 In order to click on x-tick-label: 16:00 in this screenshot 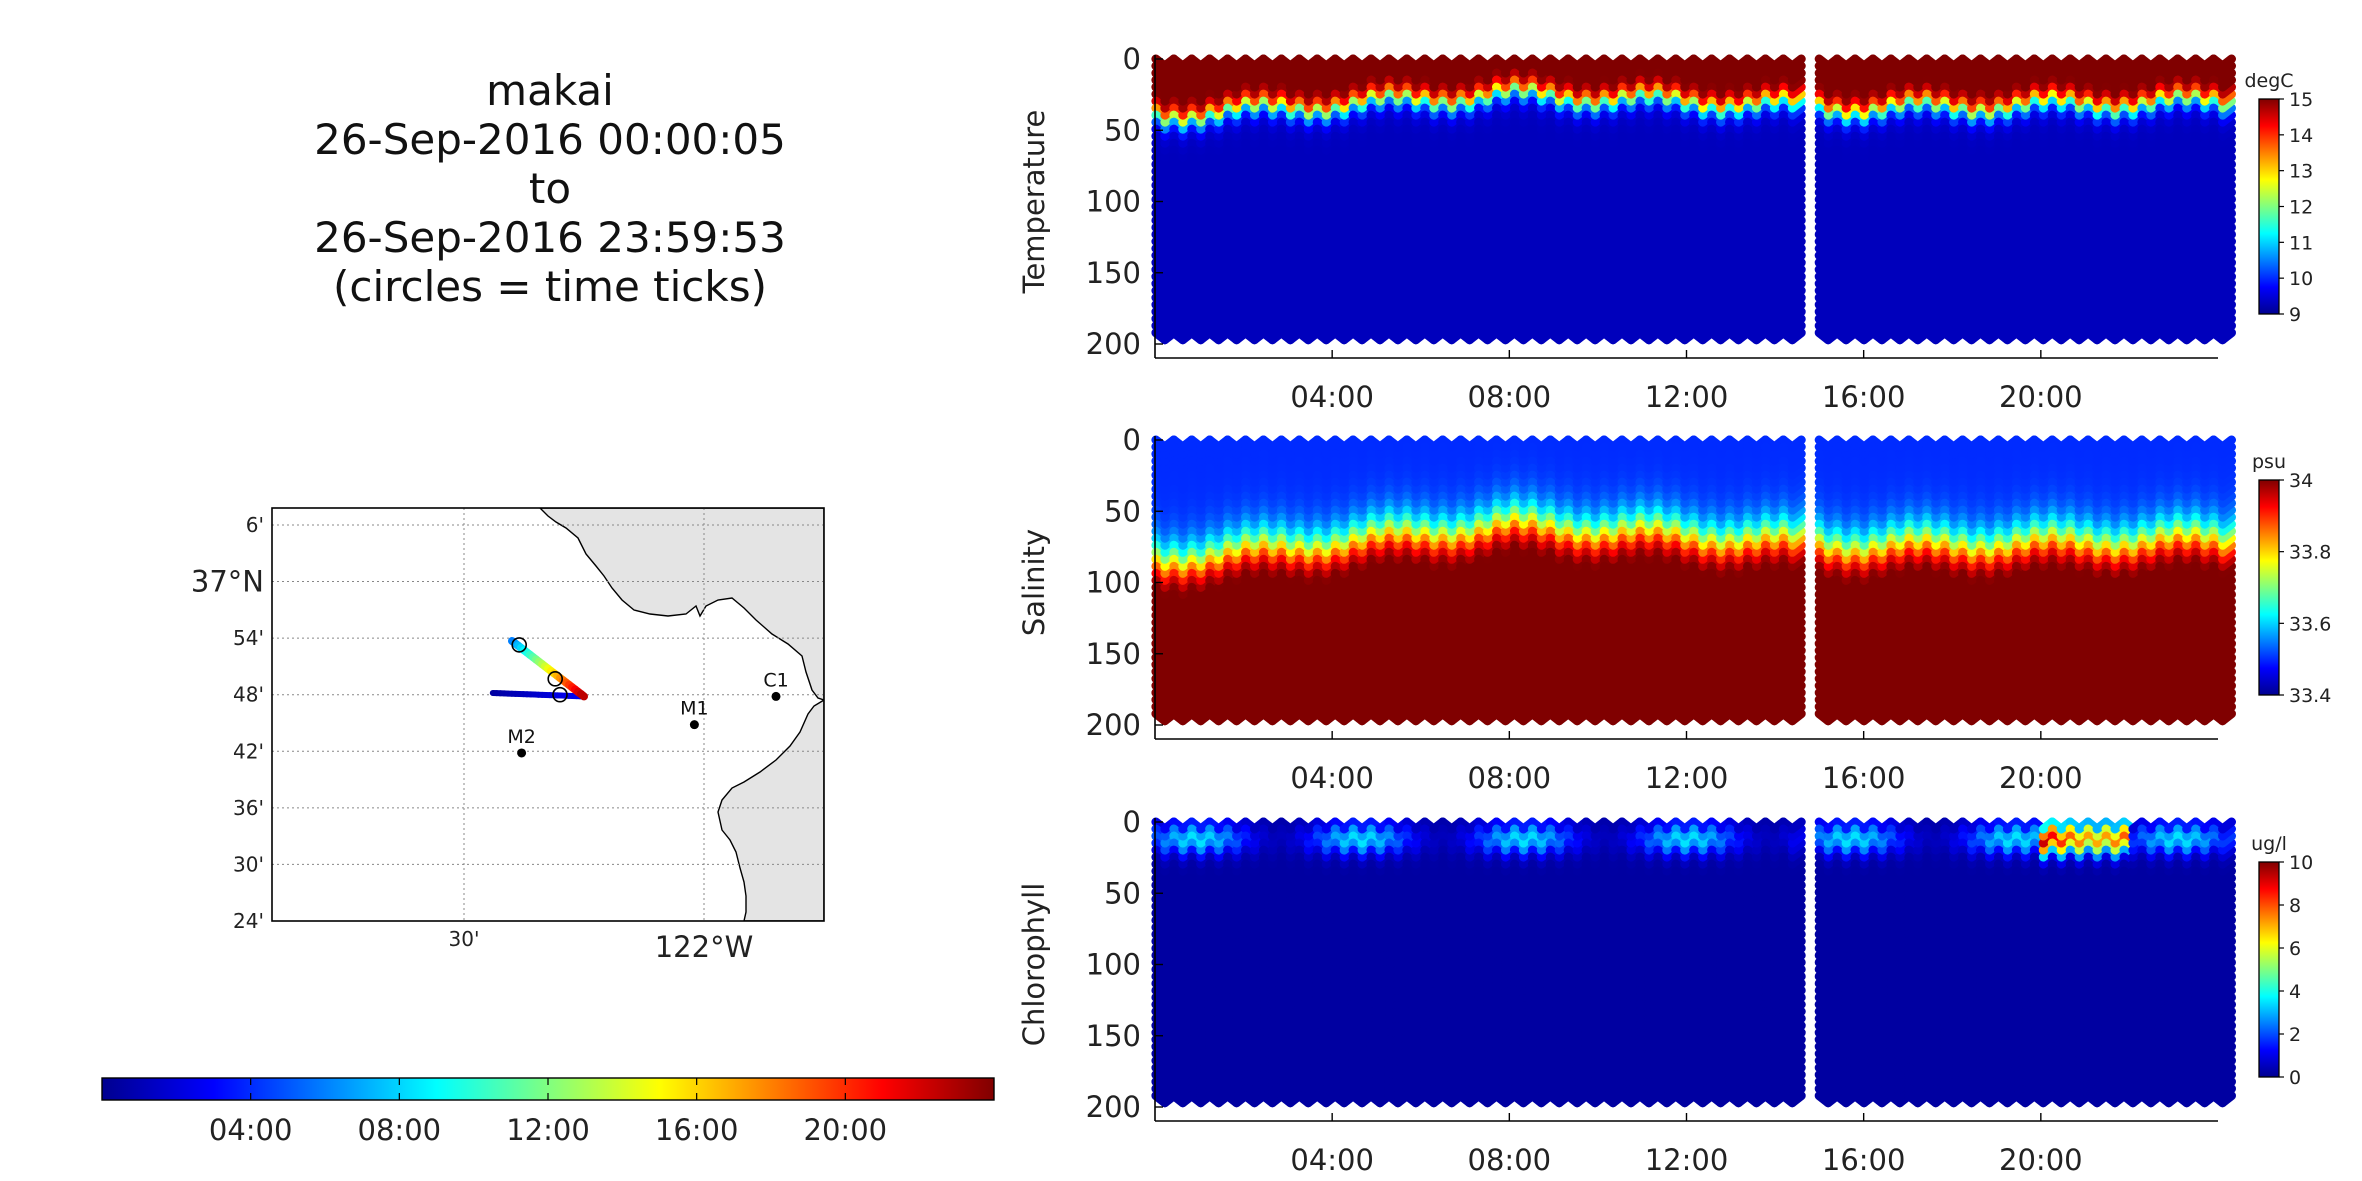, I will do `click(1864, 397)`.